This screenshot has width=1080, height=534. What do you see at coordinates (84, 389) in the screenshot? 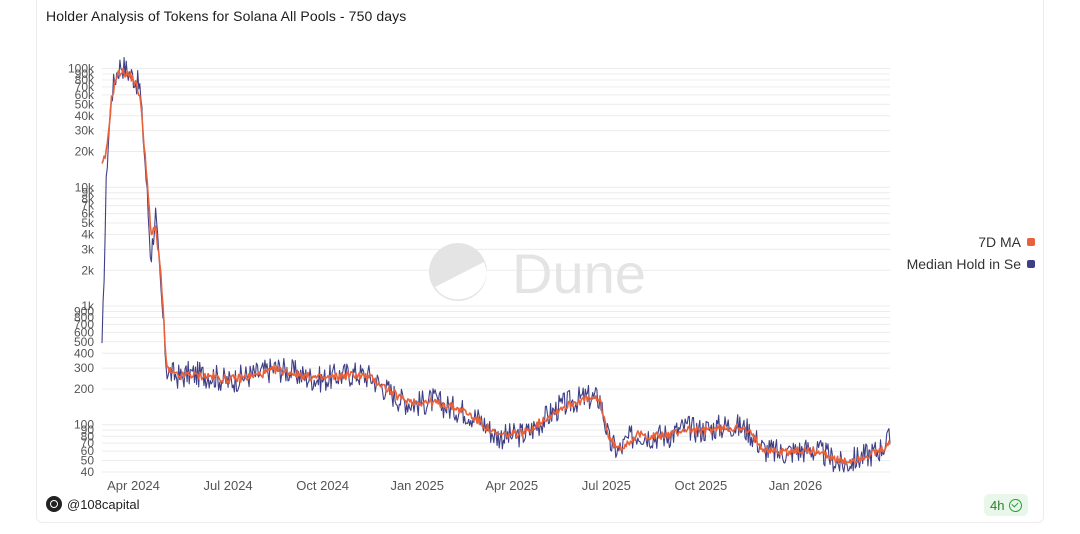
I see `y-tick-label: 200` at bounding box center [84, 389].